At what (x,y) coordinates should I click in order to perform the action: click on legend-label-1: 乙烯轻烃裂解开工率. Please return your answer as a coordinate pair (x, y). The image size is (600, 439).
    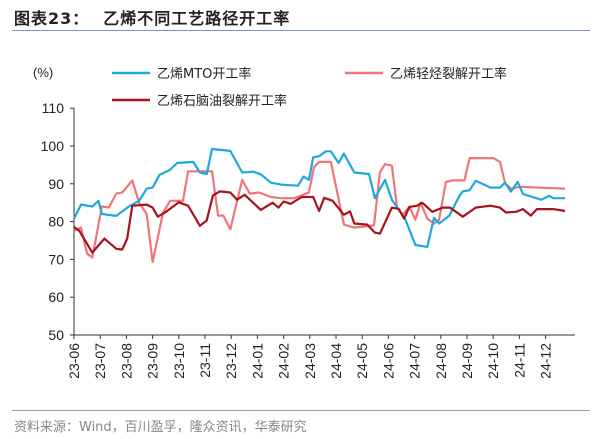
    Looking at the image, I should click on (448, 74).